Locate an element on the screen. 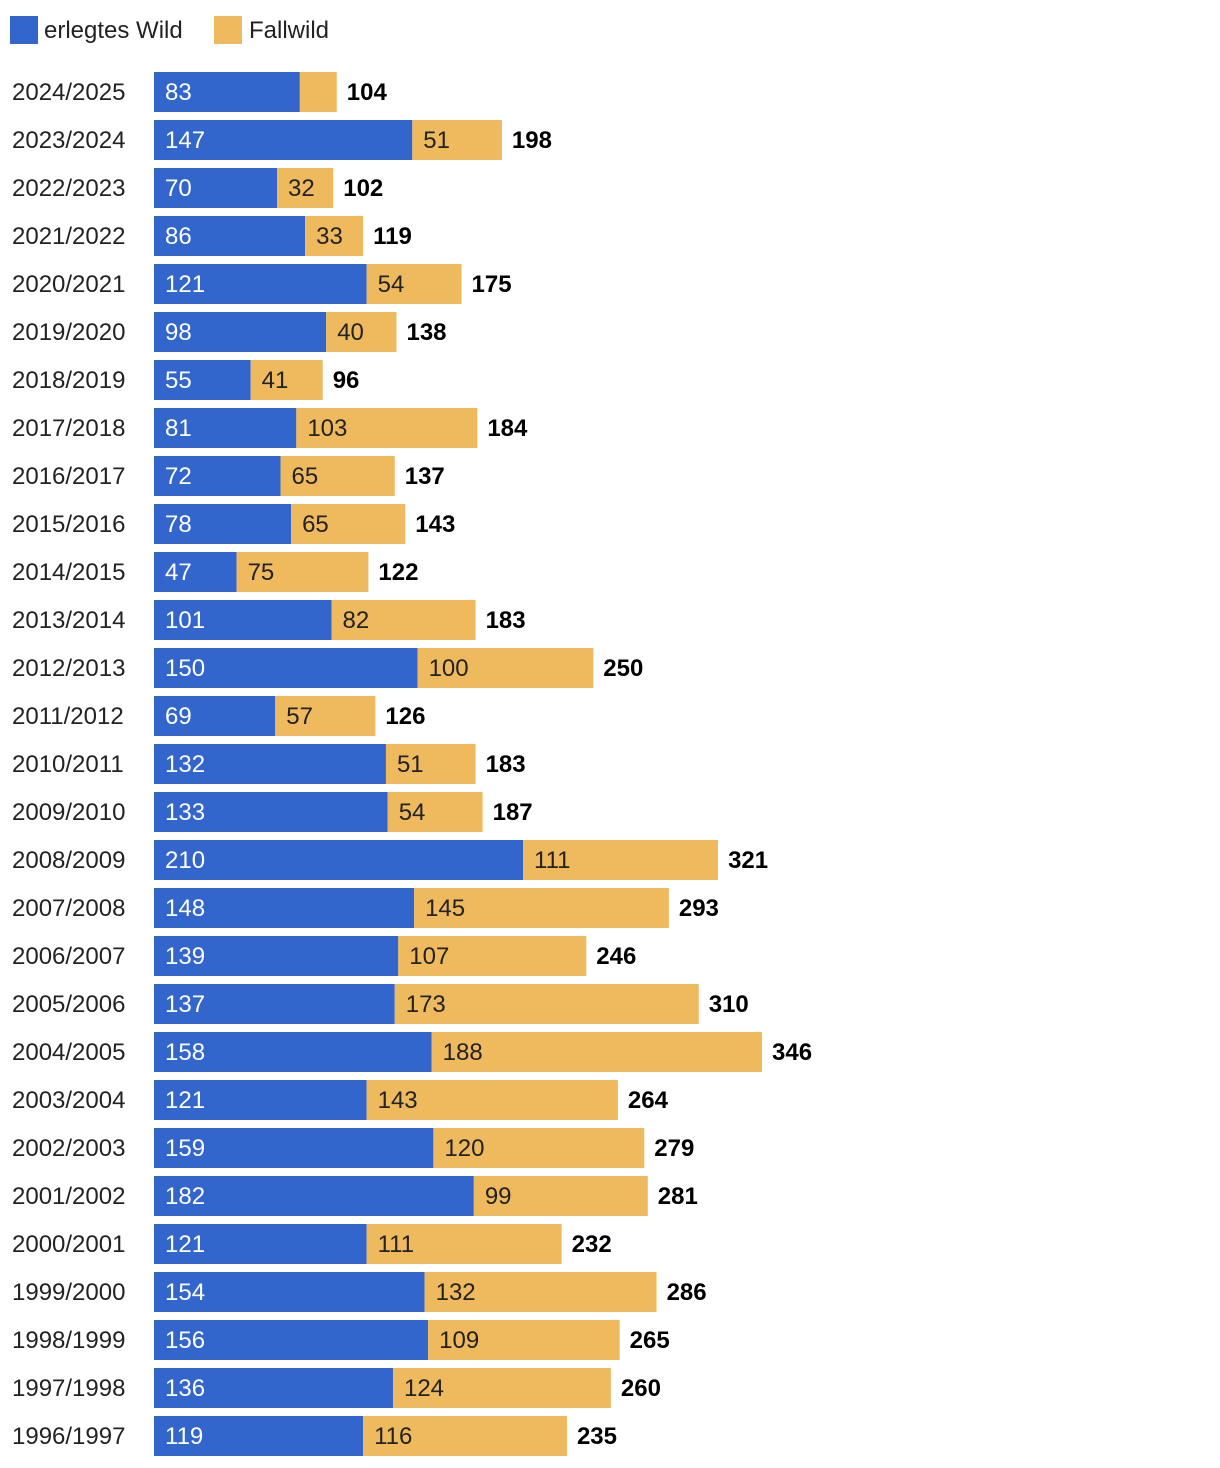 The image size is (1220, 1468). segment-value-erlegtes-wild: 148 is located at coordinates (185, 908).